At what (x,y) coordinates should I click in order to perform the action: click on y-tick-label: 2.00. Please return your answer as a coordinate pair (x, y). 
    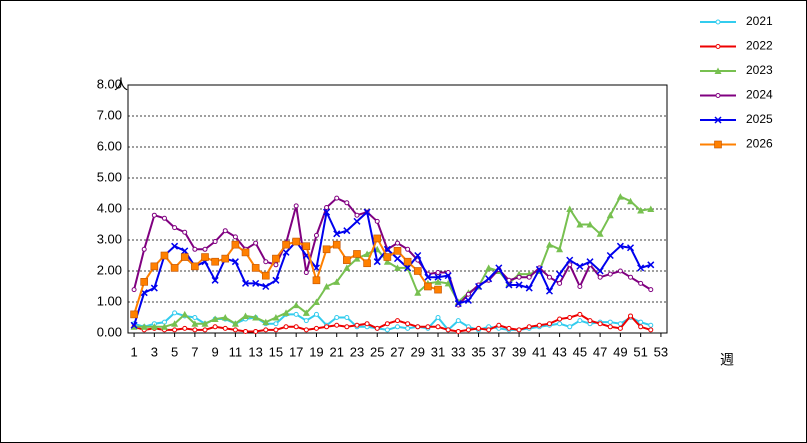
    Looking at the image, I should click on (109, 269).